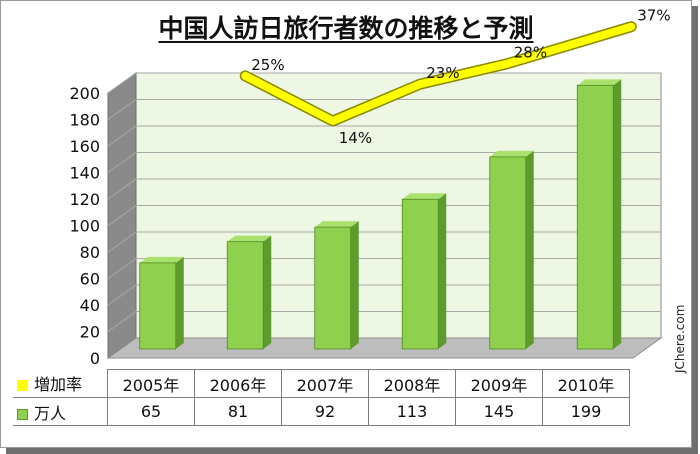  What do you see at coordinates (50, 413) in the screenshot?
I see `legend-label-visitors: 万人` at bounding box center [50, 413].